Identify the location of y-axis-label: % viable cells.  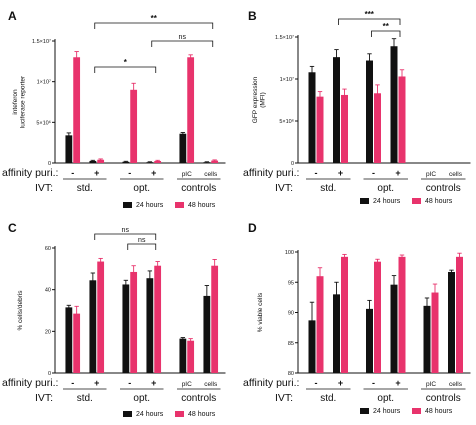
(260, 312).